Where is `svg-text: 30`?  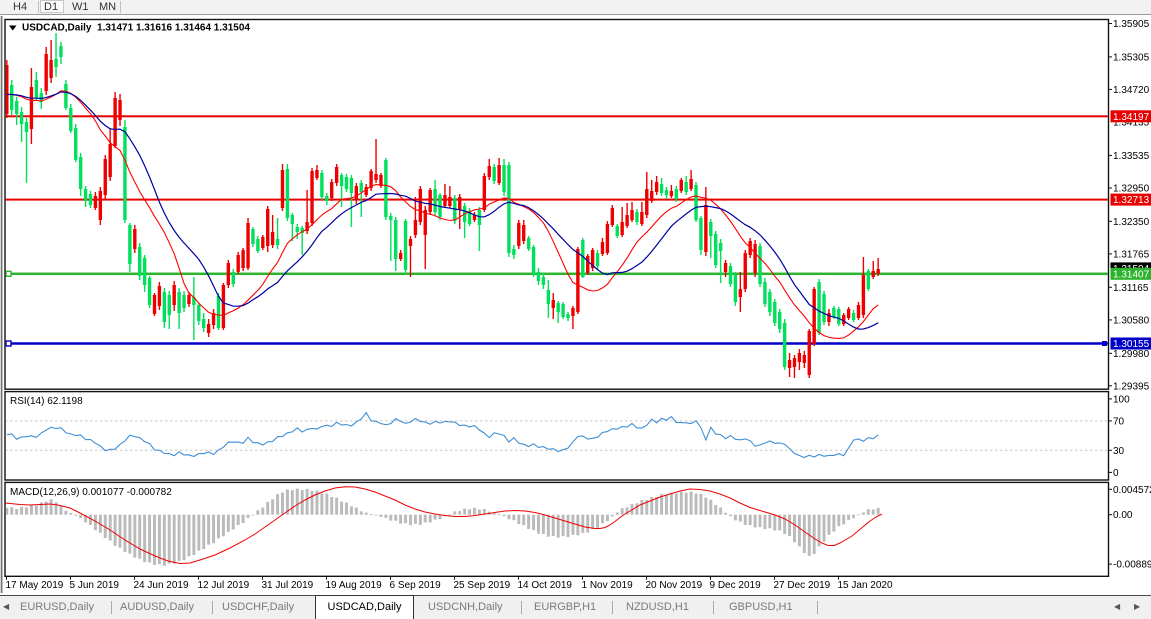
svg-text: 30 is located at coordinates (1119, 451).